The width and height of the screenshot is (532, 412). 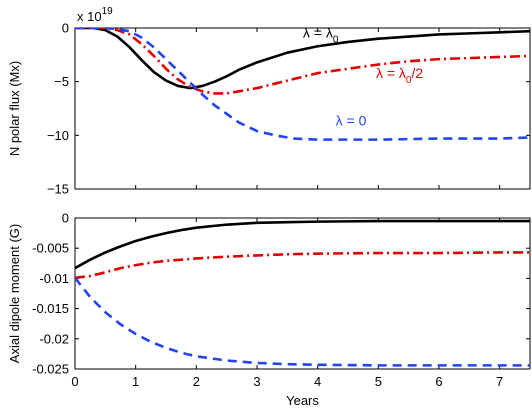 I want to click on annotation-tail: /2, so click(x=417, y=73).